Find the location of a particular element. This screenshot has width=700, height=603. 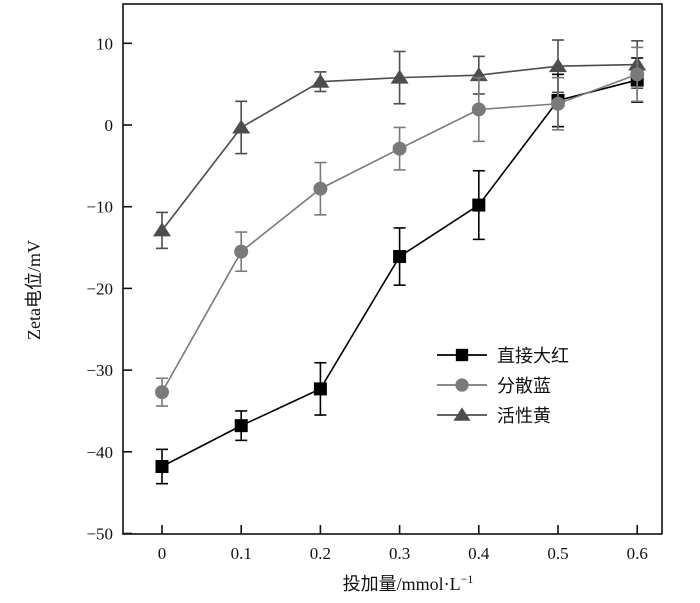

x-tick-label: 0.3 is located at coordinates (399, 553).